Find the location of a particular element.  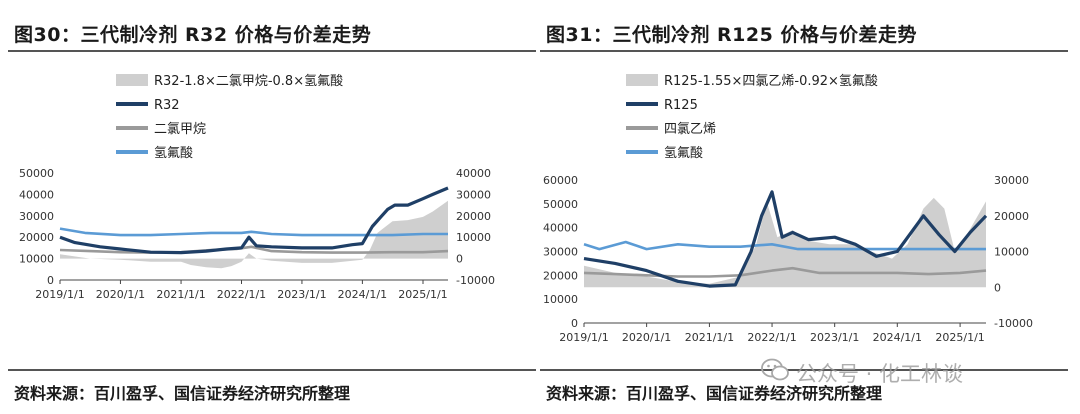

legend-label: R32 is located at coordinates (167, 105).